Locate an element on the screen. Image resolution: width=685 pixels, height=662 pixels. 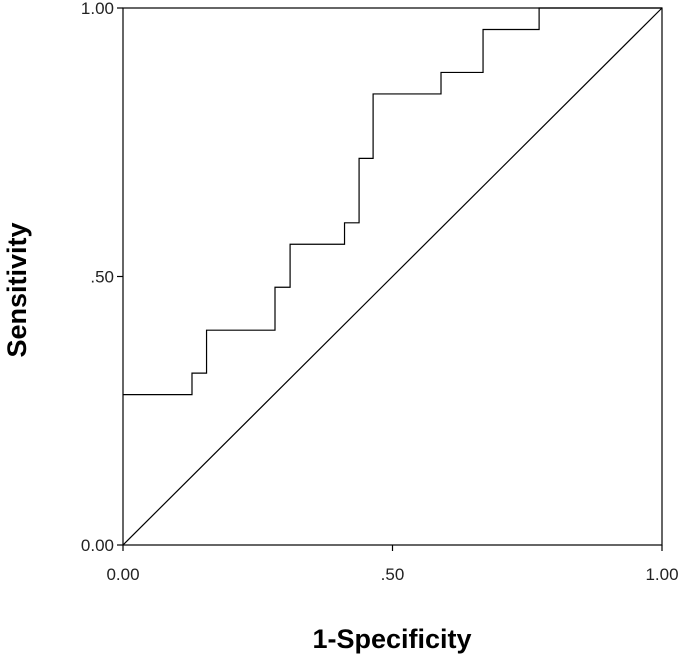
y-tick-label: .50 is located at coordinates (102, 277).